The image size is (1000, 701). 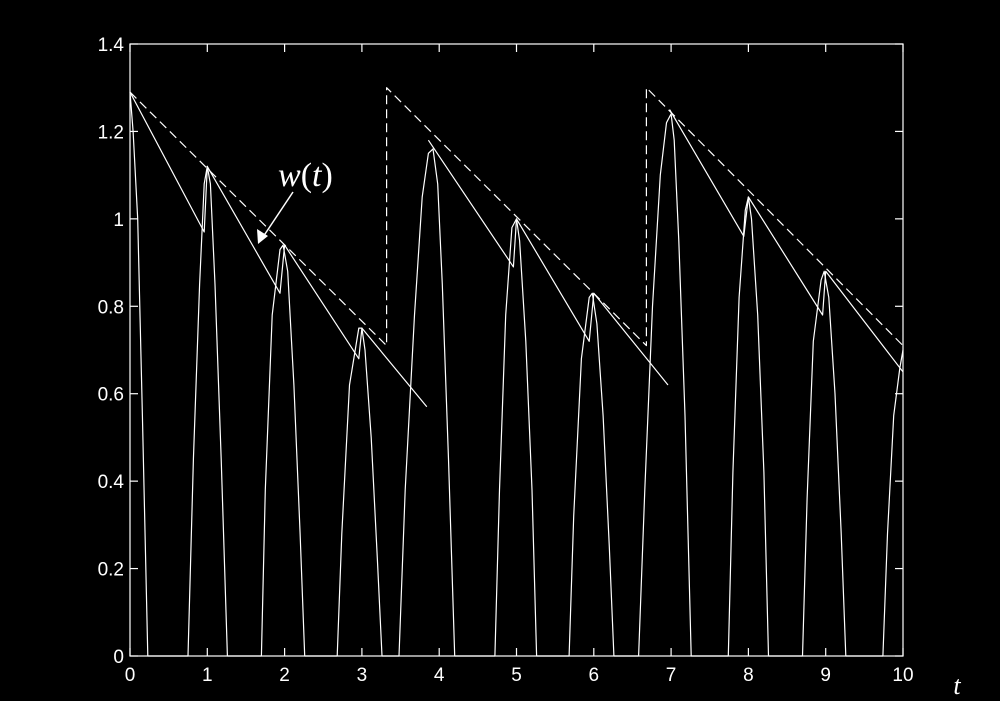 What do you see at coordinates (957, 685) in the screenshot?
I see `x-axis-label: t` at bounding box center [957, 685].